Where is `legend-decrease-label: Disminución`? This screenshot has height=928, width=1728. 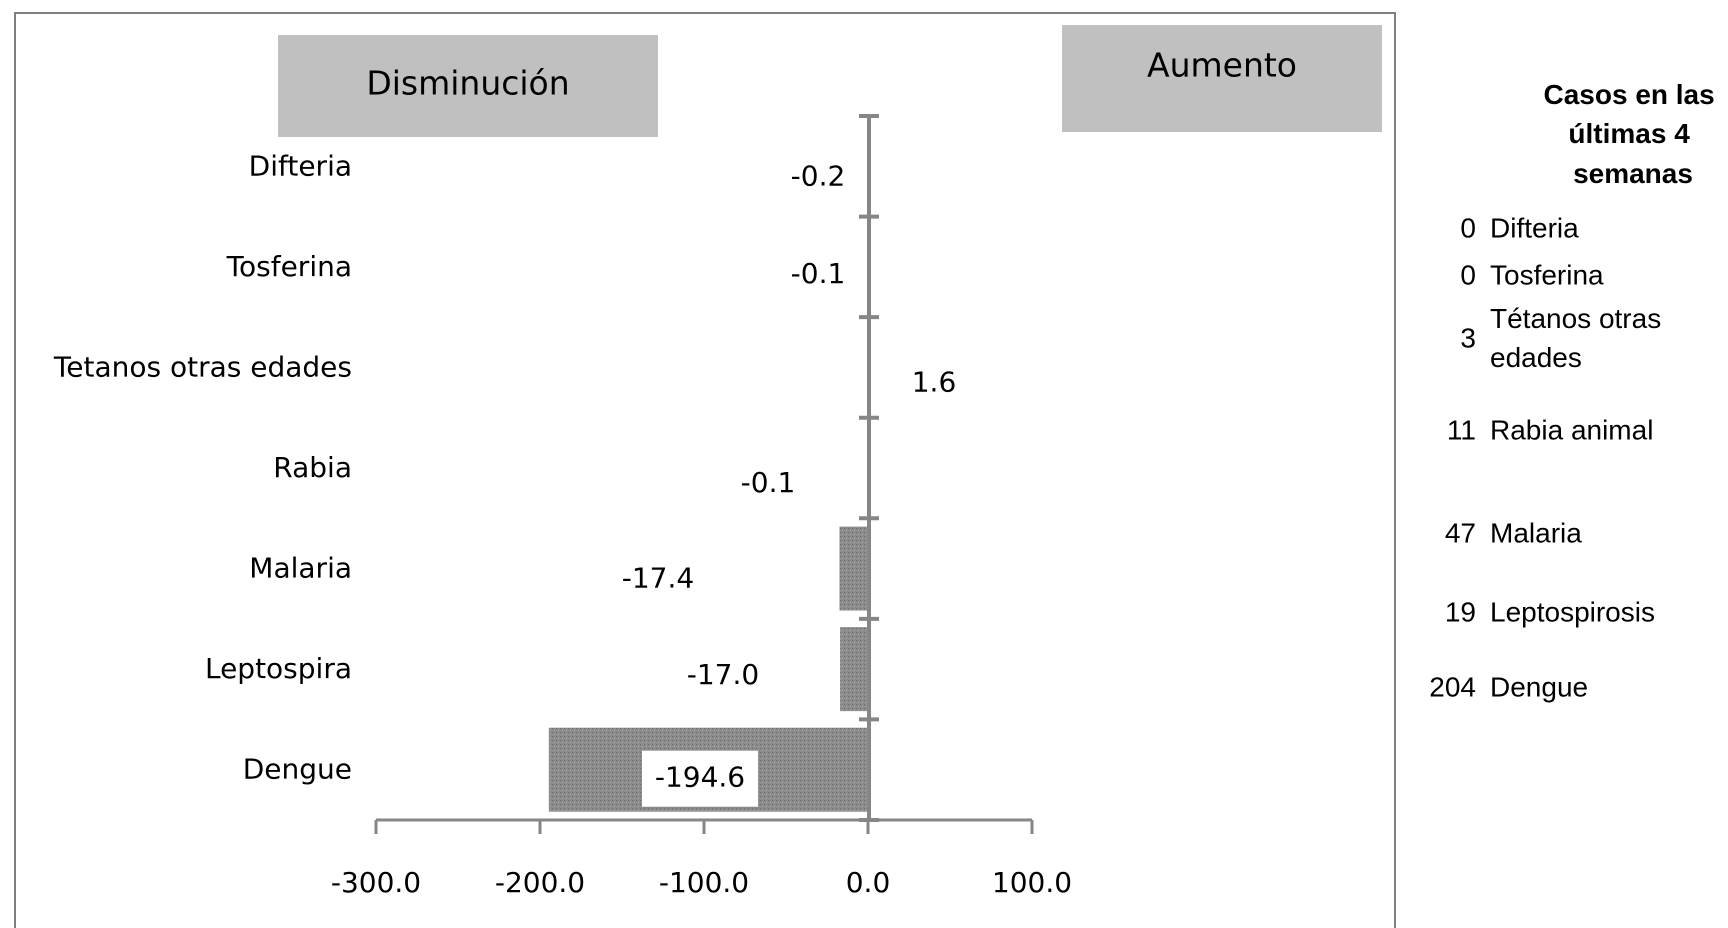 legend-decrease-label: Disminución is located at coordinates (467, 83).